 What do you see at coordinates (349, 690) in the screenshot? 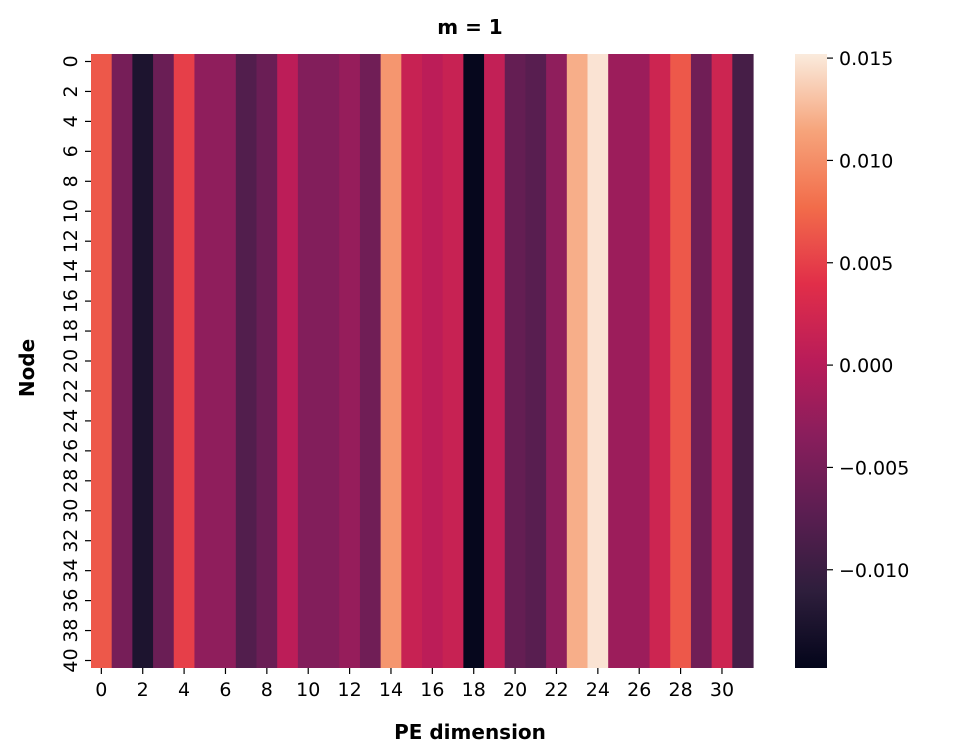
I see `x-tick-label: 12` at bounding box center [349, 690].